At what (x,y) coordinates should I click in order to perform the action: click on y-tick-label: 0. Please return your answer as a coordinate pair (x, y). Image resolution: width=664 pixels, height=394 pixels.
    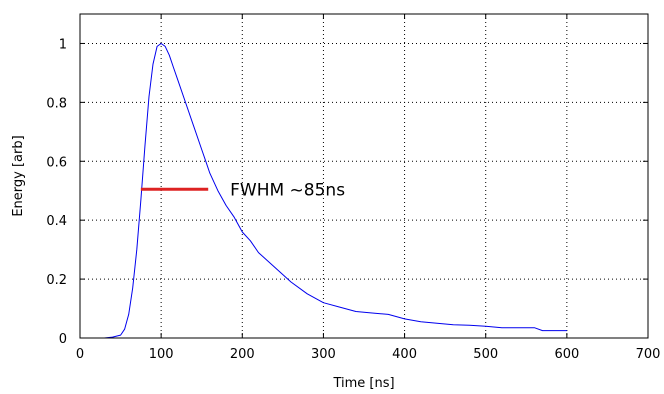
    Looking at the image, I should click on (63, 339).